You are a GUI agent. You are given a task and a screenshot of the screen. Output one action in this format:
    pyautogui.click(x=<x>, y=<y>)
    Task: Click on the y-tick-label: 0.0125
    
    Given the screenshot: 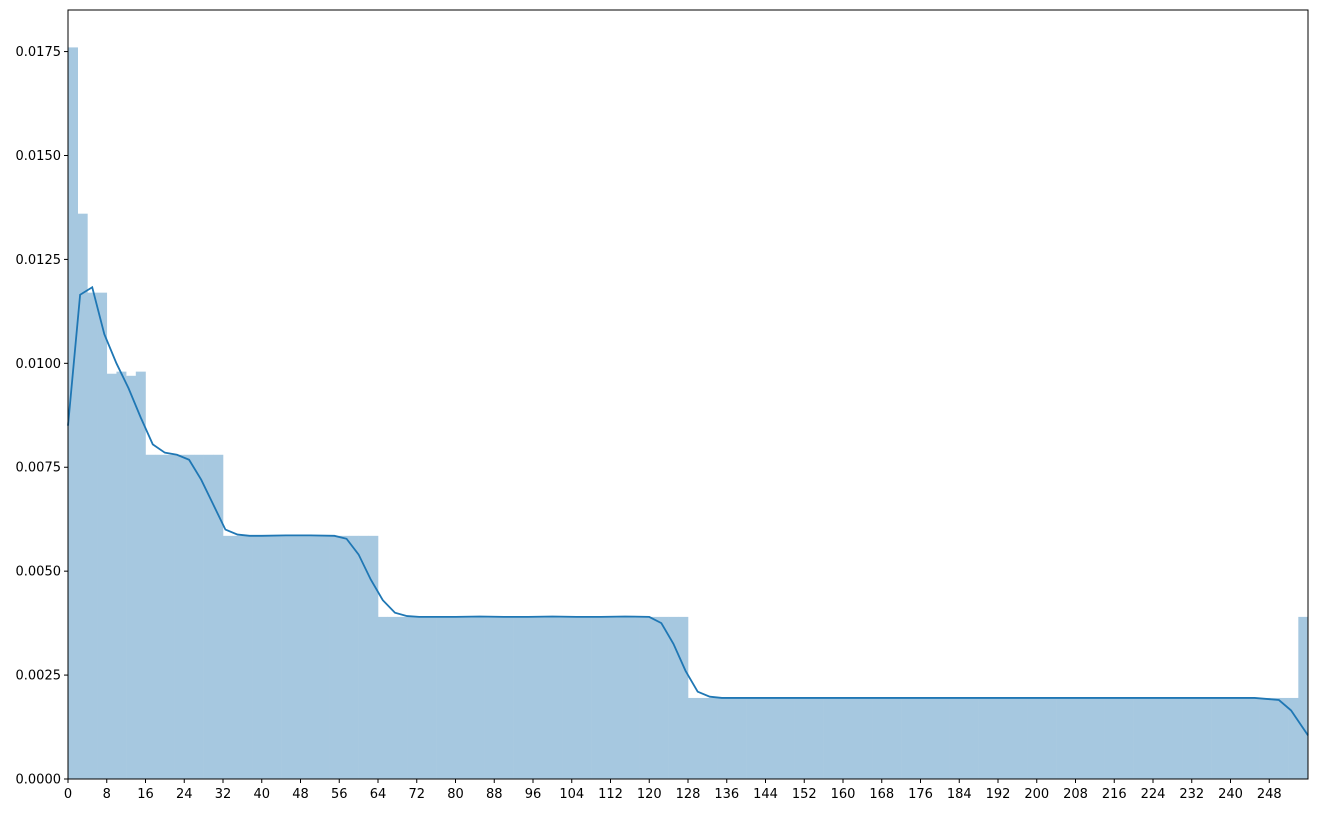 What is the action you would take?
    pyautogui.click(x=39, y=260)
    